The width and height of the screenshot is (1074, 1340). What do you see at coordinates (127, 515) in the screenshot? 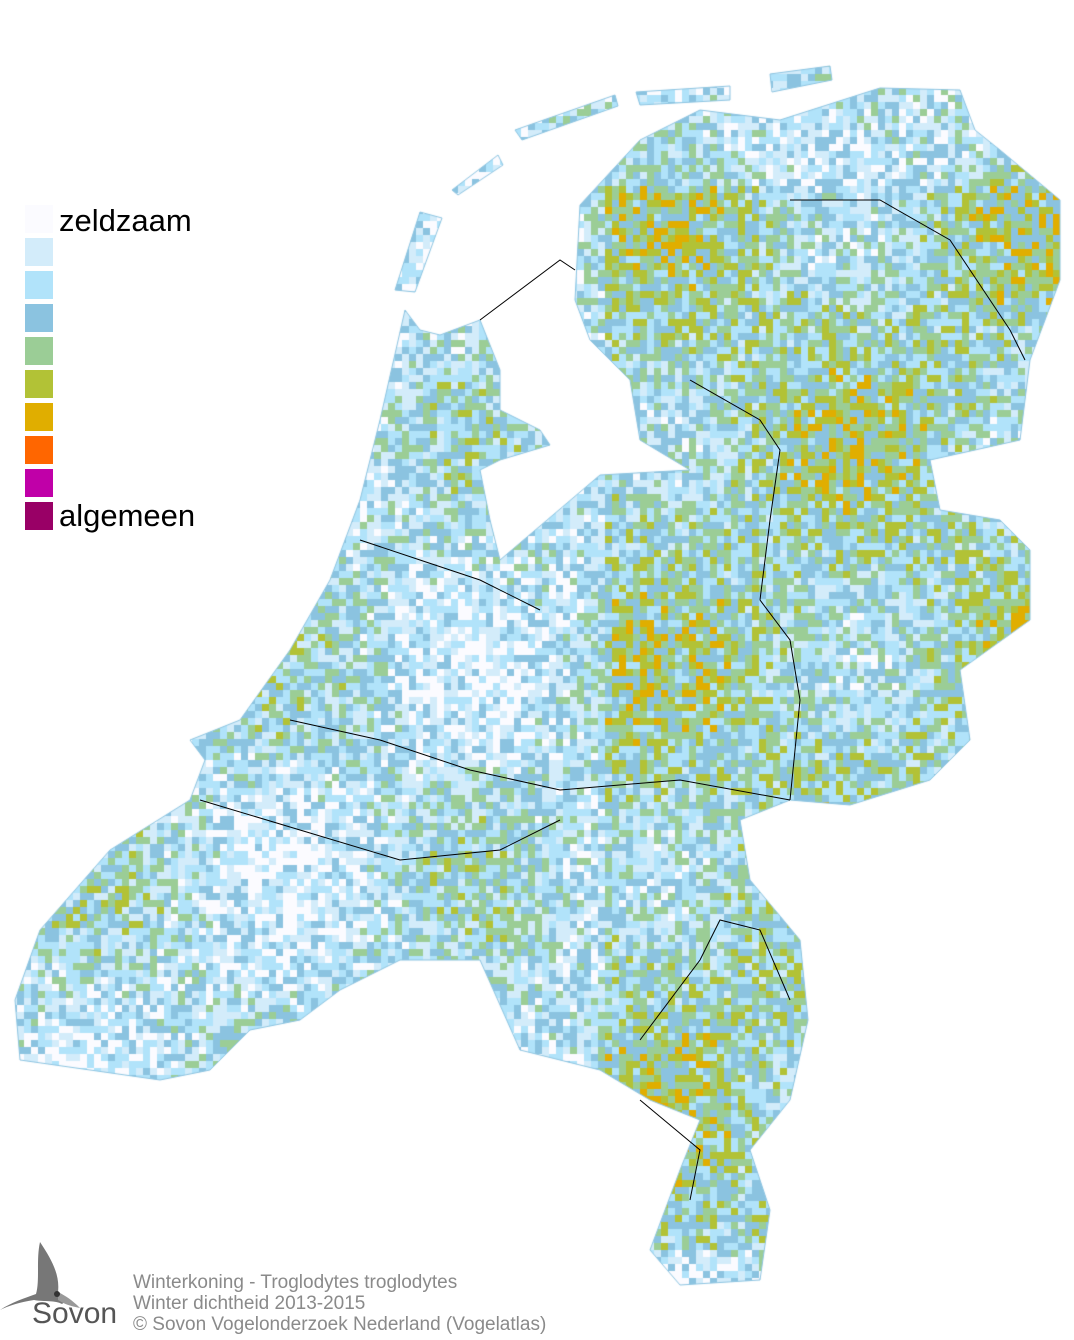
I see `legend-label-high: algemeen` at bounding box center [127, 515].